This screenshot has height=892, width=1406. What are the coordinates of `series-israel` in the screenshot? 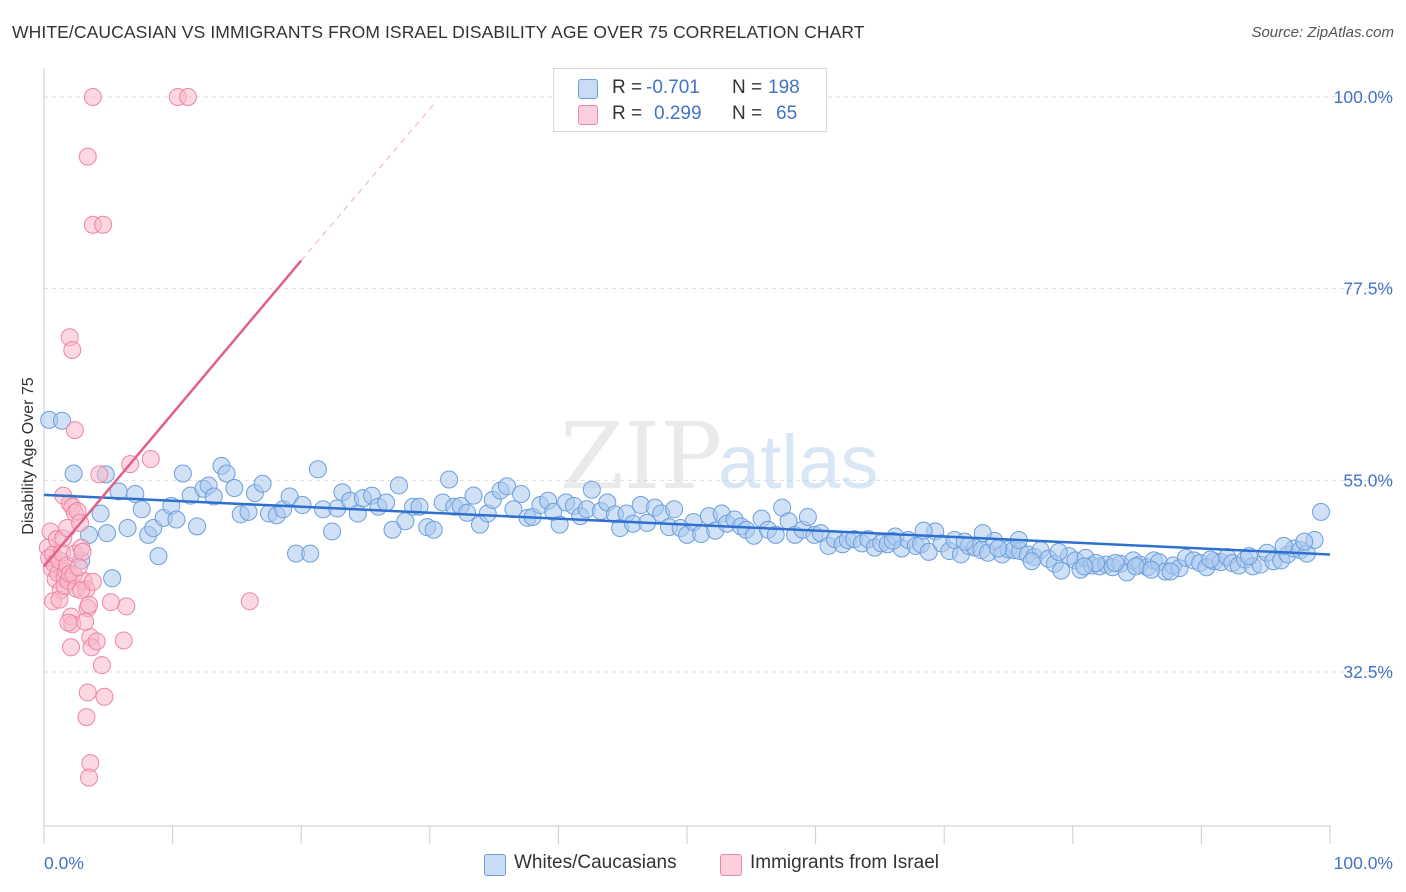 It's located at (148, 437).